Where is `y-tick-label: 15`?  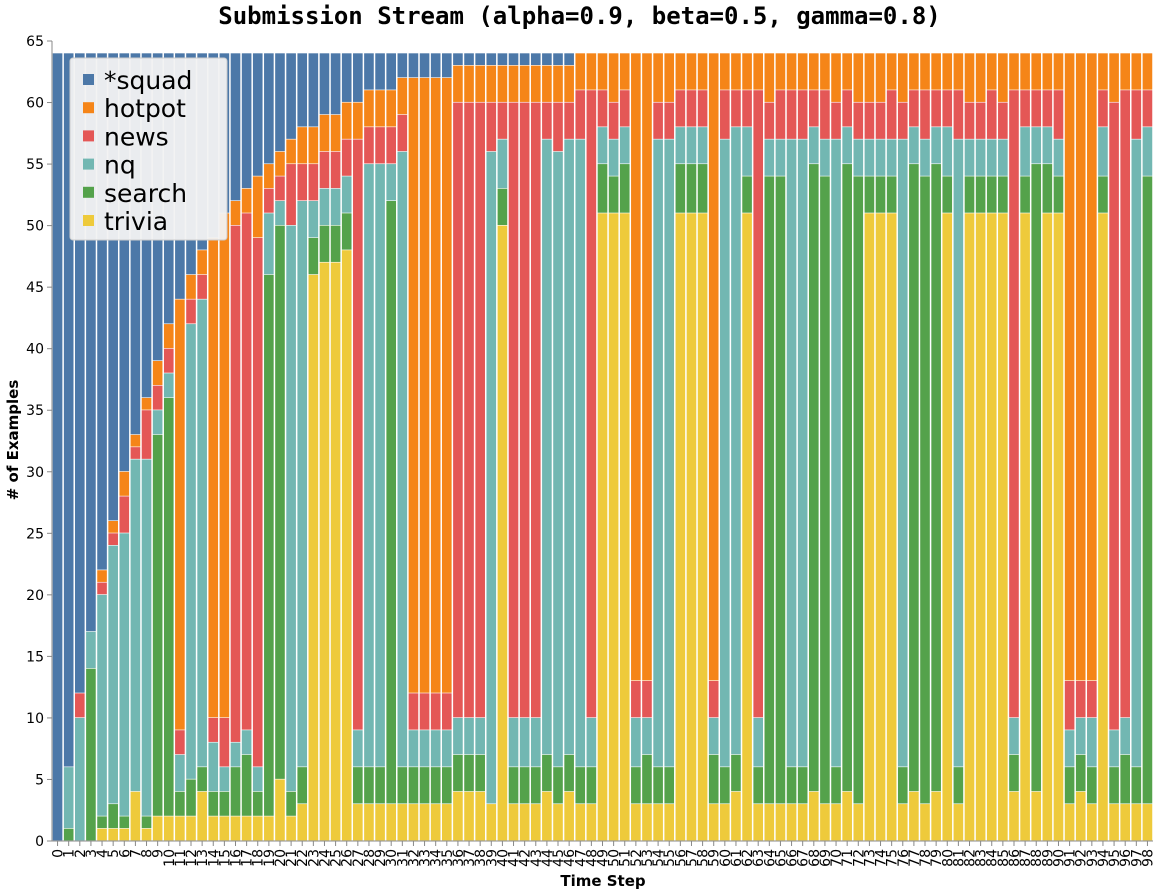 y-tick-label: 15 is located at coordinates (35, 657).